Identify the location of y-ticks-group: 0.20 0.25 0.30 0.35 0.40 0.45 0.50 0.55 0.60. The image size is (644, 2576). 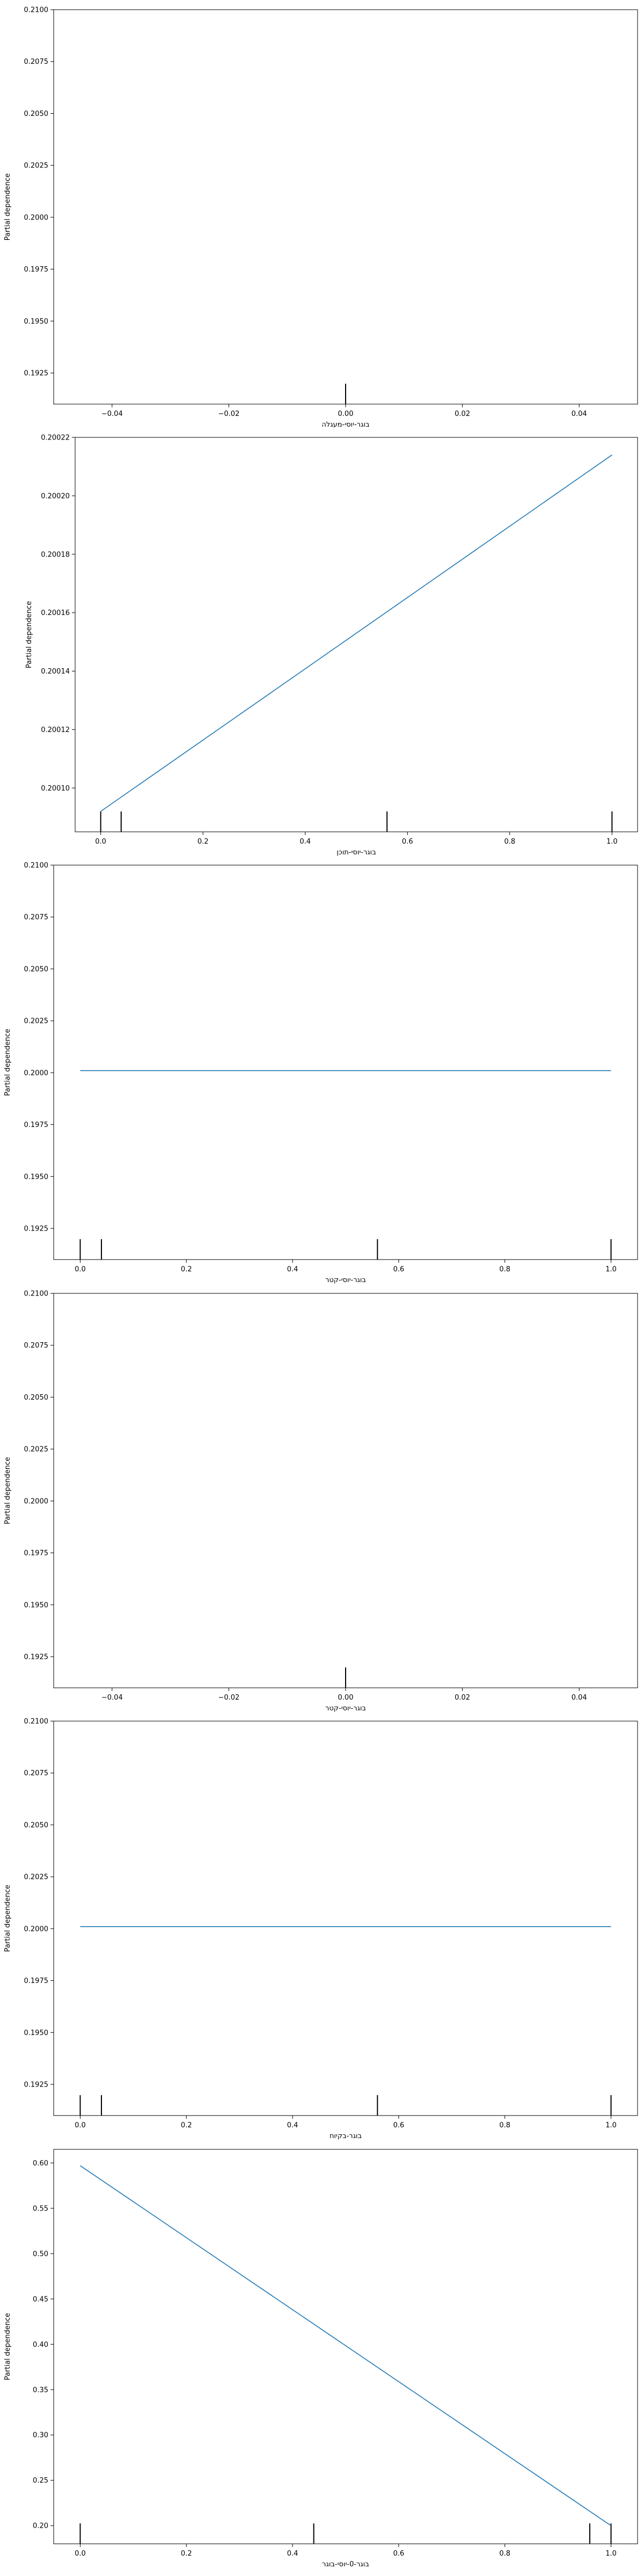
(43, 2345).